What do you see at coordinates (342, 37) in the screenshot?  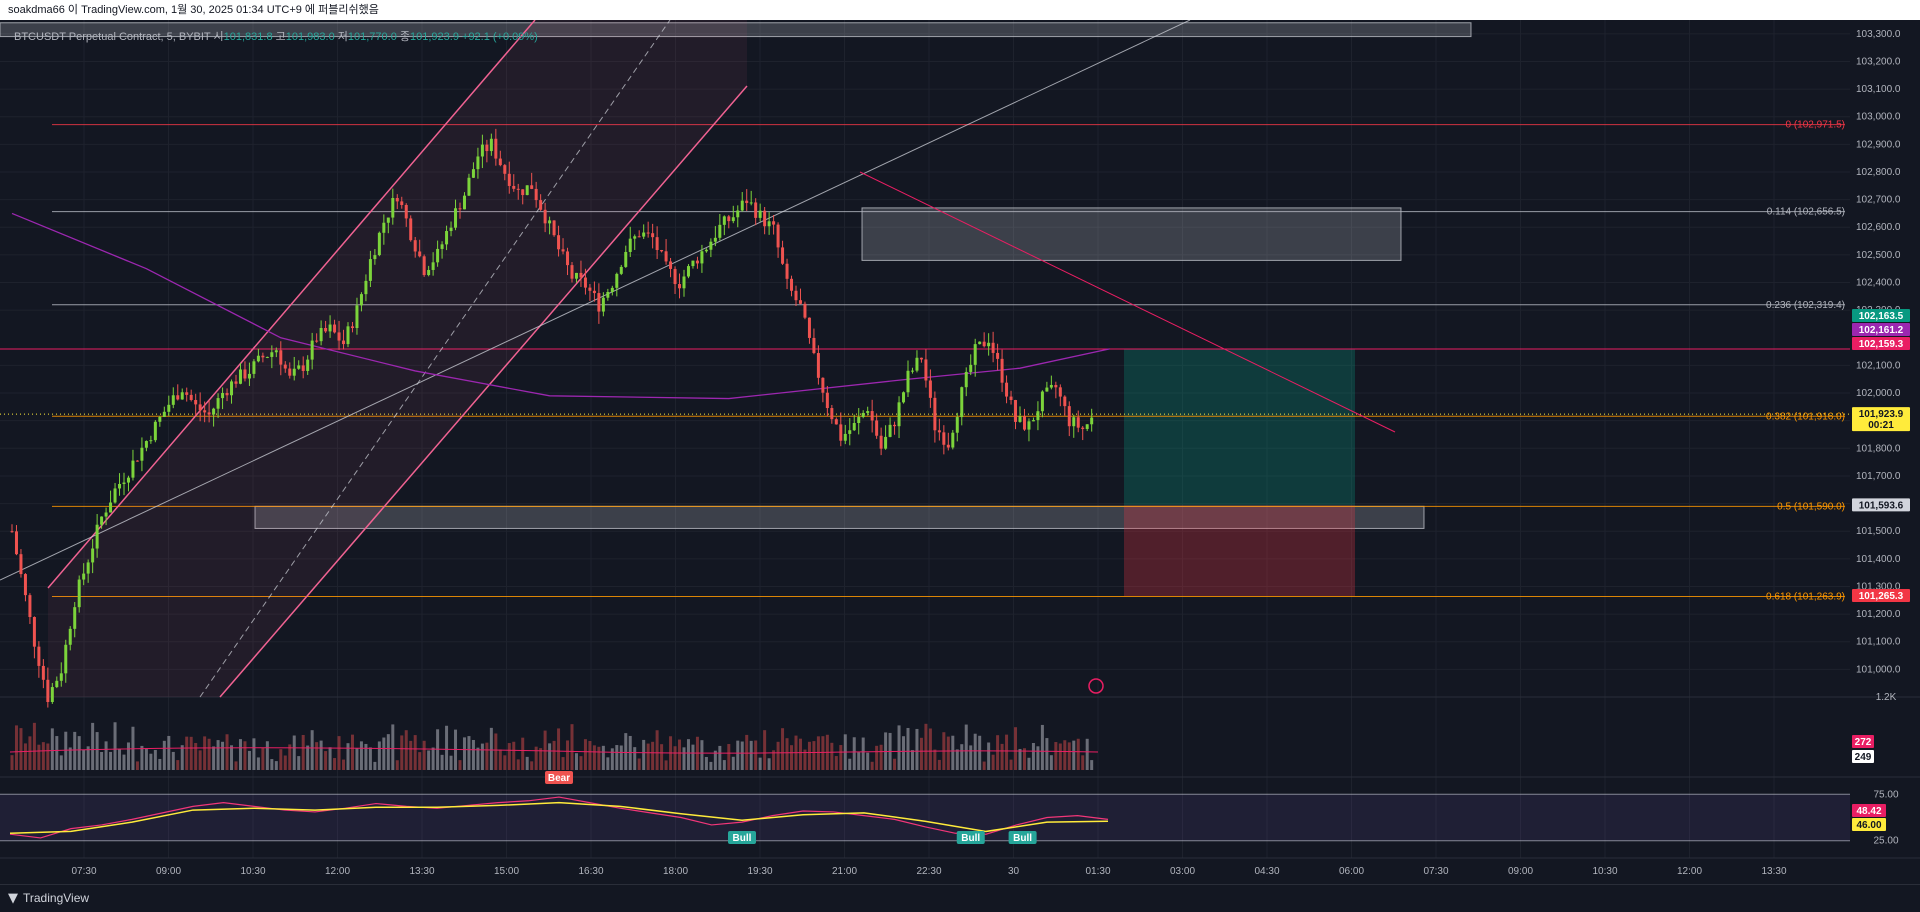 I see `legend-low-label: 저` at bounding box center [342, 37].